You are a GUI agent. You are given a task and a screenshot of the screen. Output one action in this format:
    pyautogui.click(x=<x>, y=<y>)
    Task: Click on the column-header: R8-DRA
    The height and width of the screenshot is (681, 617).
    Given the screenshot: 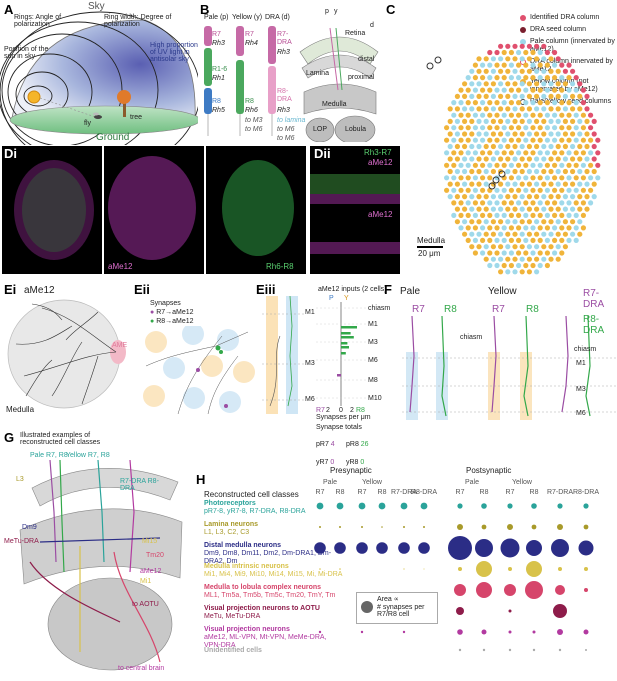 What is the action you would take?
    pyautogui.click(x=586, y=492)
    